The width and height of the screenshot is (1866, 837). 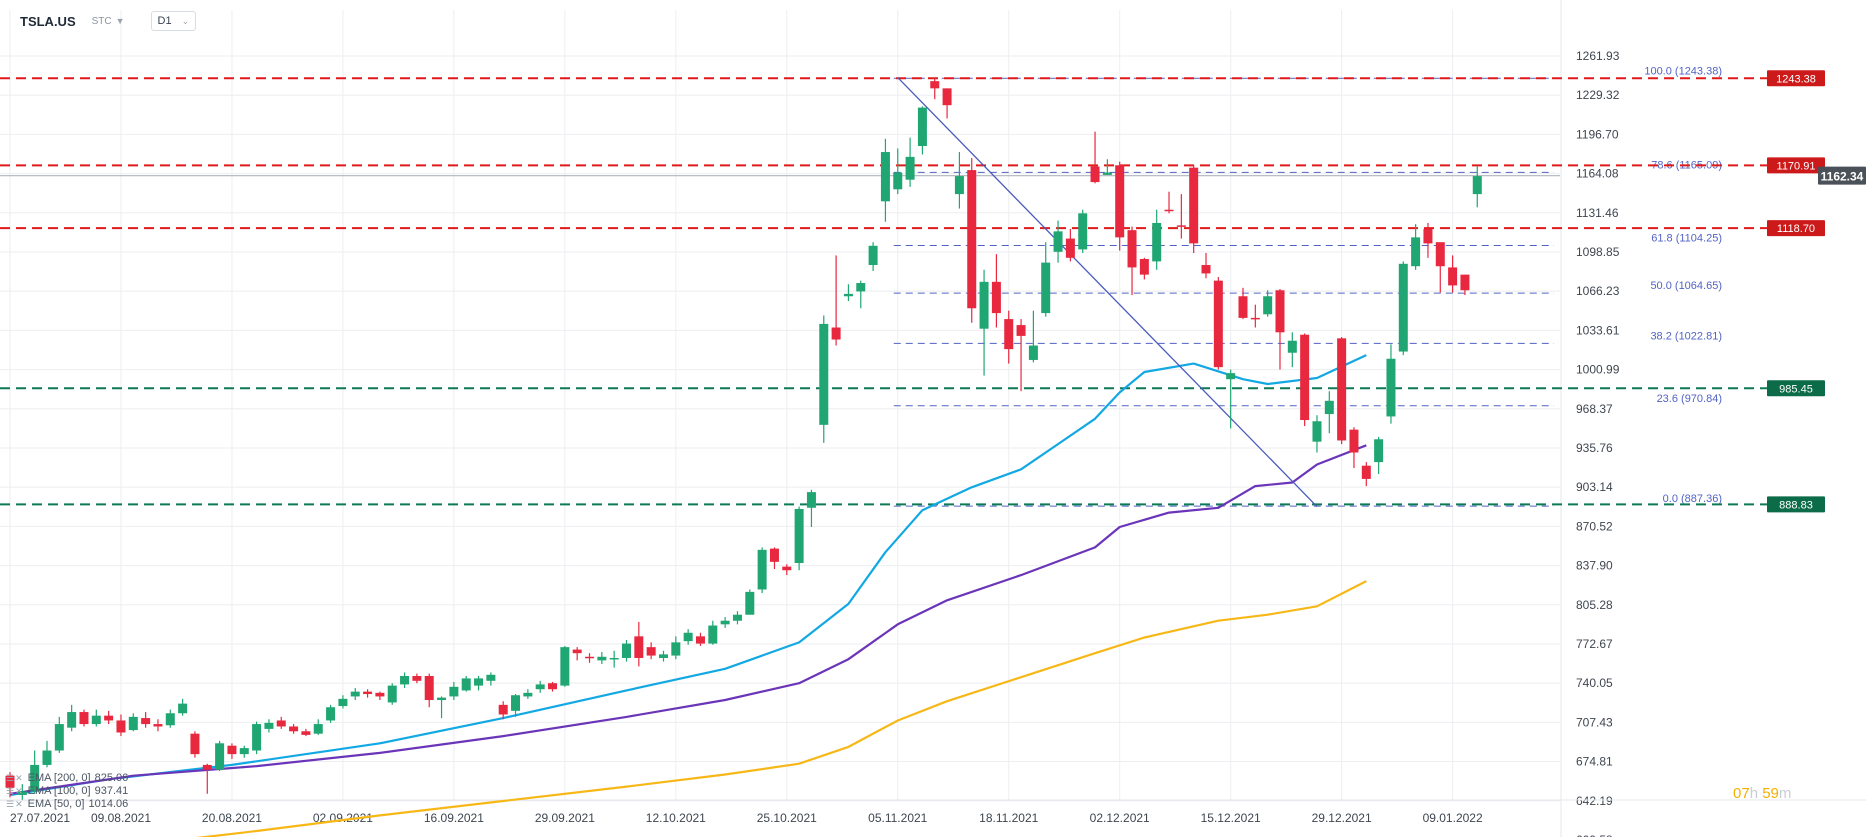 What do you see at coordinates (1597, 174) in the screenshot?
I see `y-tick-label: 1164.08` at bounding box center [1597, 174].